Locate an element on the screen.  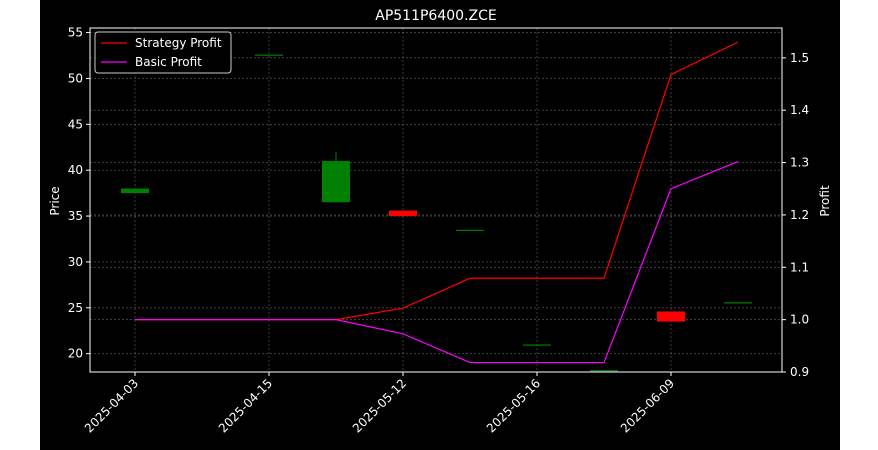
left-tick-label: 40 is located at coordinates (75, 170).